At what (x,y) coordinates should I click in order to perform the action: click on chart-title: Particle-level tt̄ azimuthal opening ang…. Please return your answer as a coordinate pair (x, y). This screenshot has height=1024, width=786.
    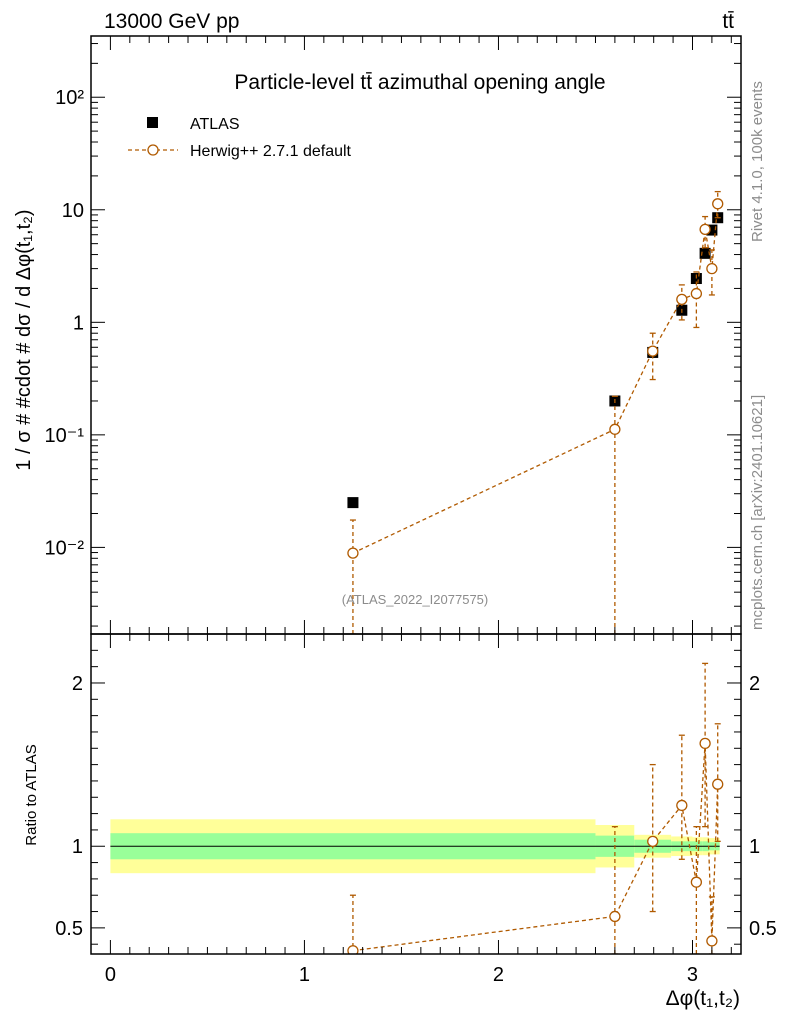
    Looking at the image, I should click on (419, 82).